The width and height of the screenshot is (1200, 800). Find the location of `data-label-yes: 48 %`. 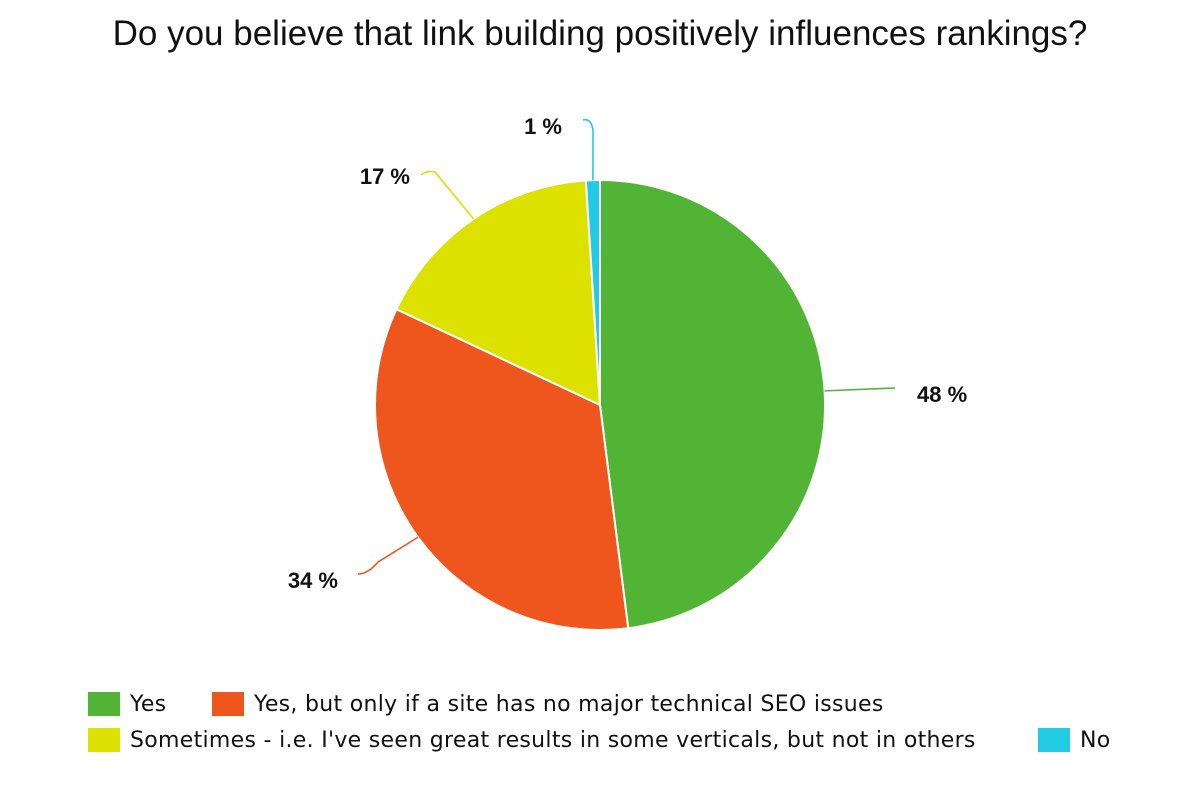

data-label-yes: 48 % is located at coordinates (942, 394).